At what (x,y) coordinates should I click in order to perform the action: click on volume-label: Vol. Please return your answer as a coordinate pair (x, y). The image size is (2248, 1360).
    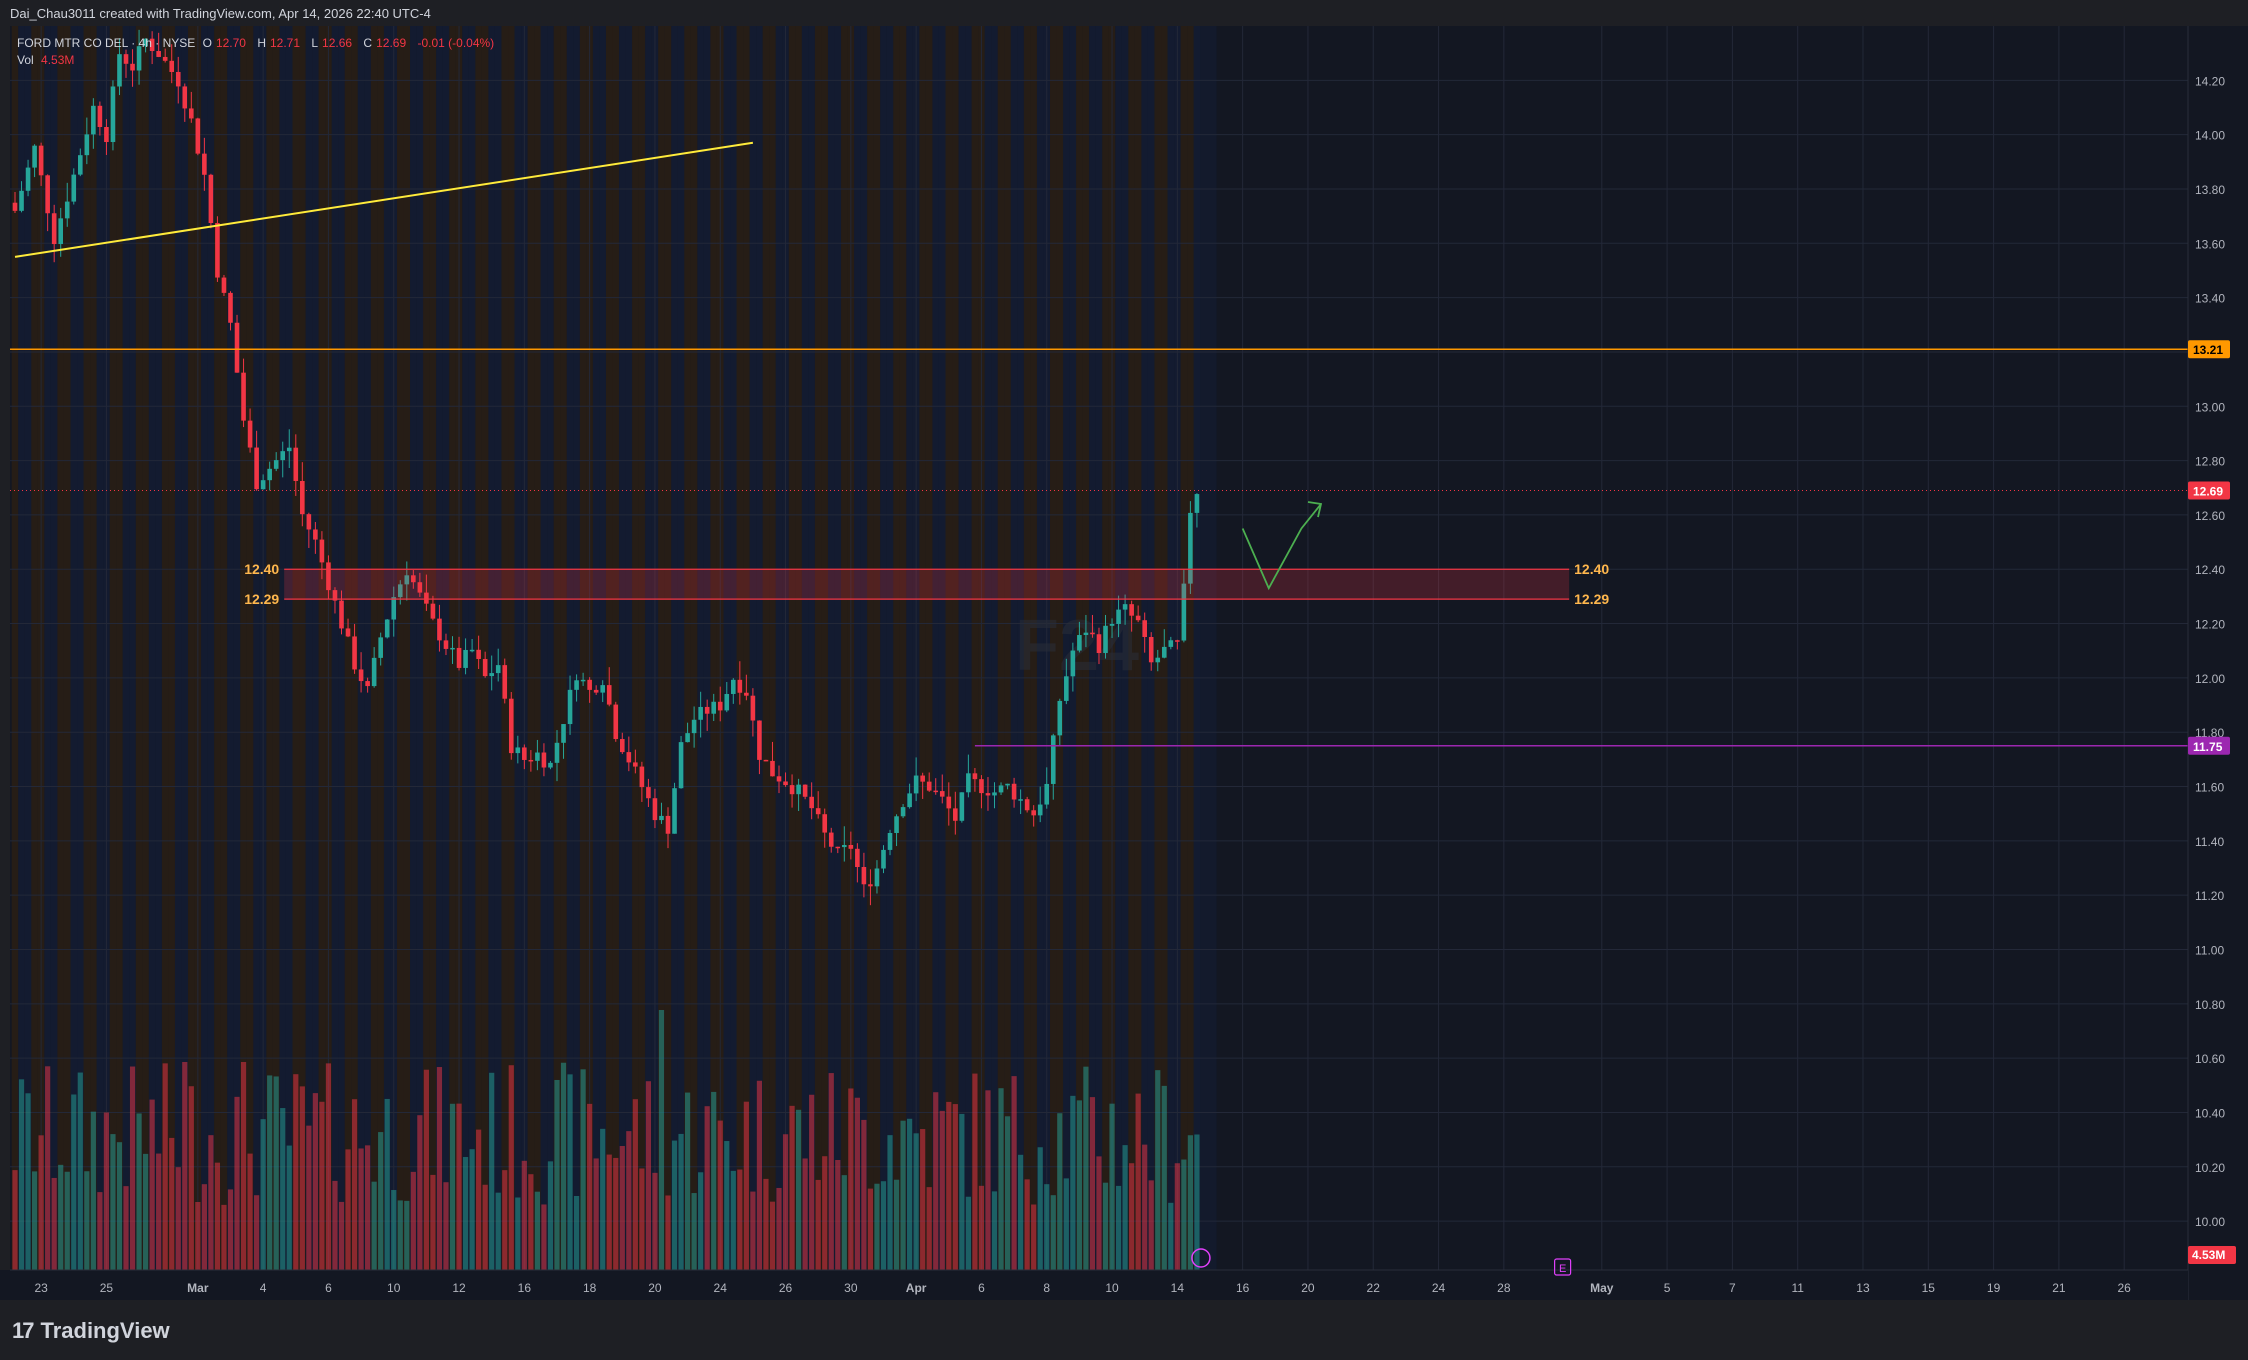
    Looking at the image, I should click on (25, 60).